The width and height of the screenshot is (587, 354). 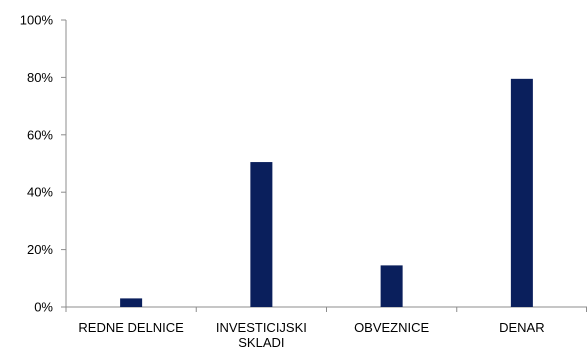 I want to click on y-tick-label: 100%, so click(x=37, y=20).